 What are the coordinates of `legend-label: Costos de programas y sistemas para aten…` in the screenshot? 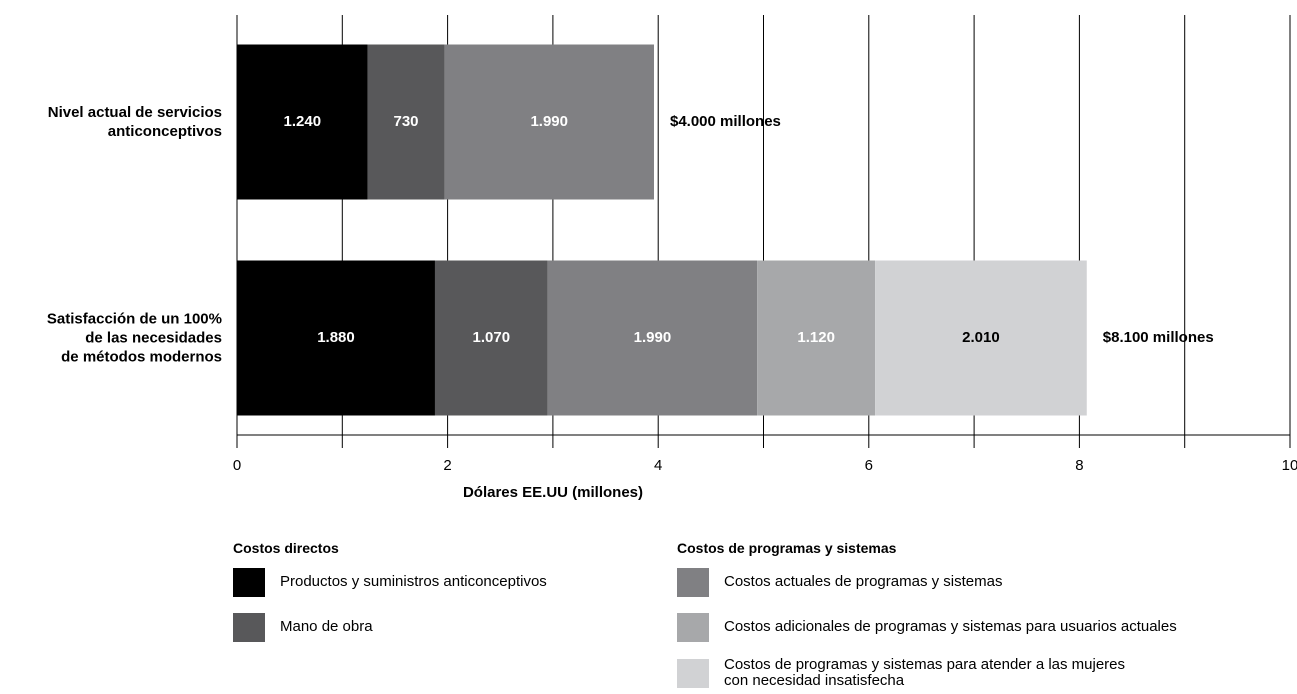 It's located at (925, 672).